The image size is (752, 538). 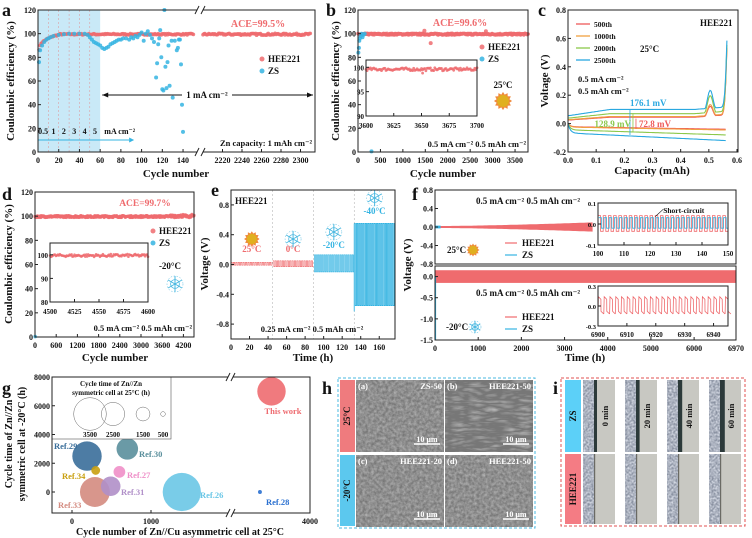 I want to click on sem-image: (b) HEE221-50 10 μm, so click(x=489, y=416).